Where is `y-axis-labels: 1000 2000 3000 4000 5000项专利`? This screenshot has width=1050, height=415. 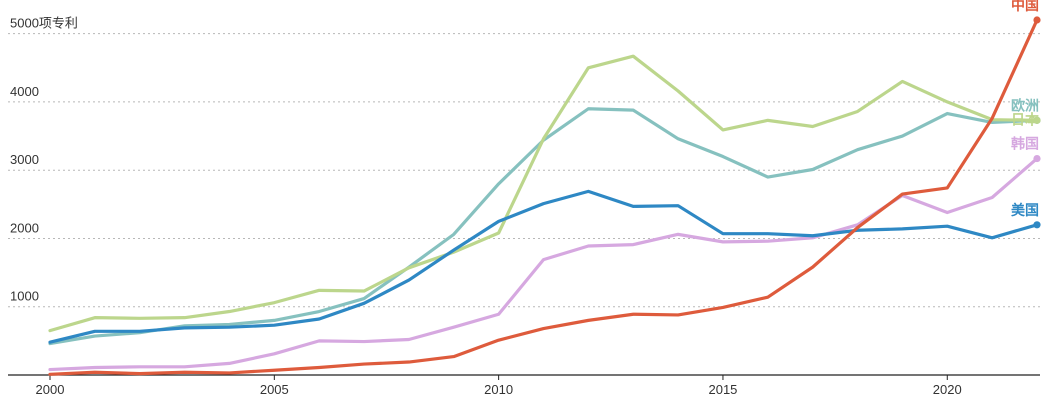 y-axis-labels: 1000 2000 3000 4000 5000项专利 is located at coordinates (44, 160).